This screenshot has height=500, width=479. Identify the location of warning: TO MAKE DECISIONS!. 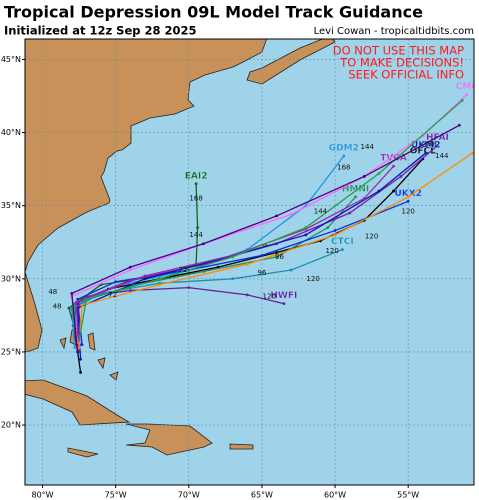
(401, 63).